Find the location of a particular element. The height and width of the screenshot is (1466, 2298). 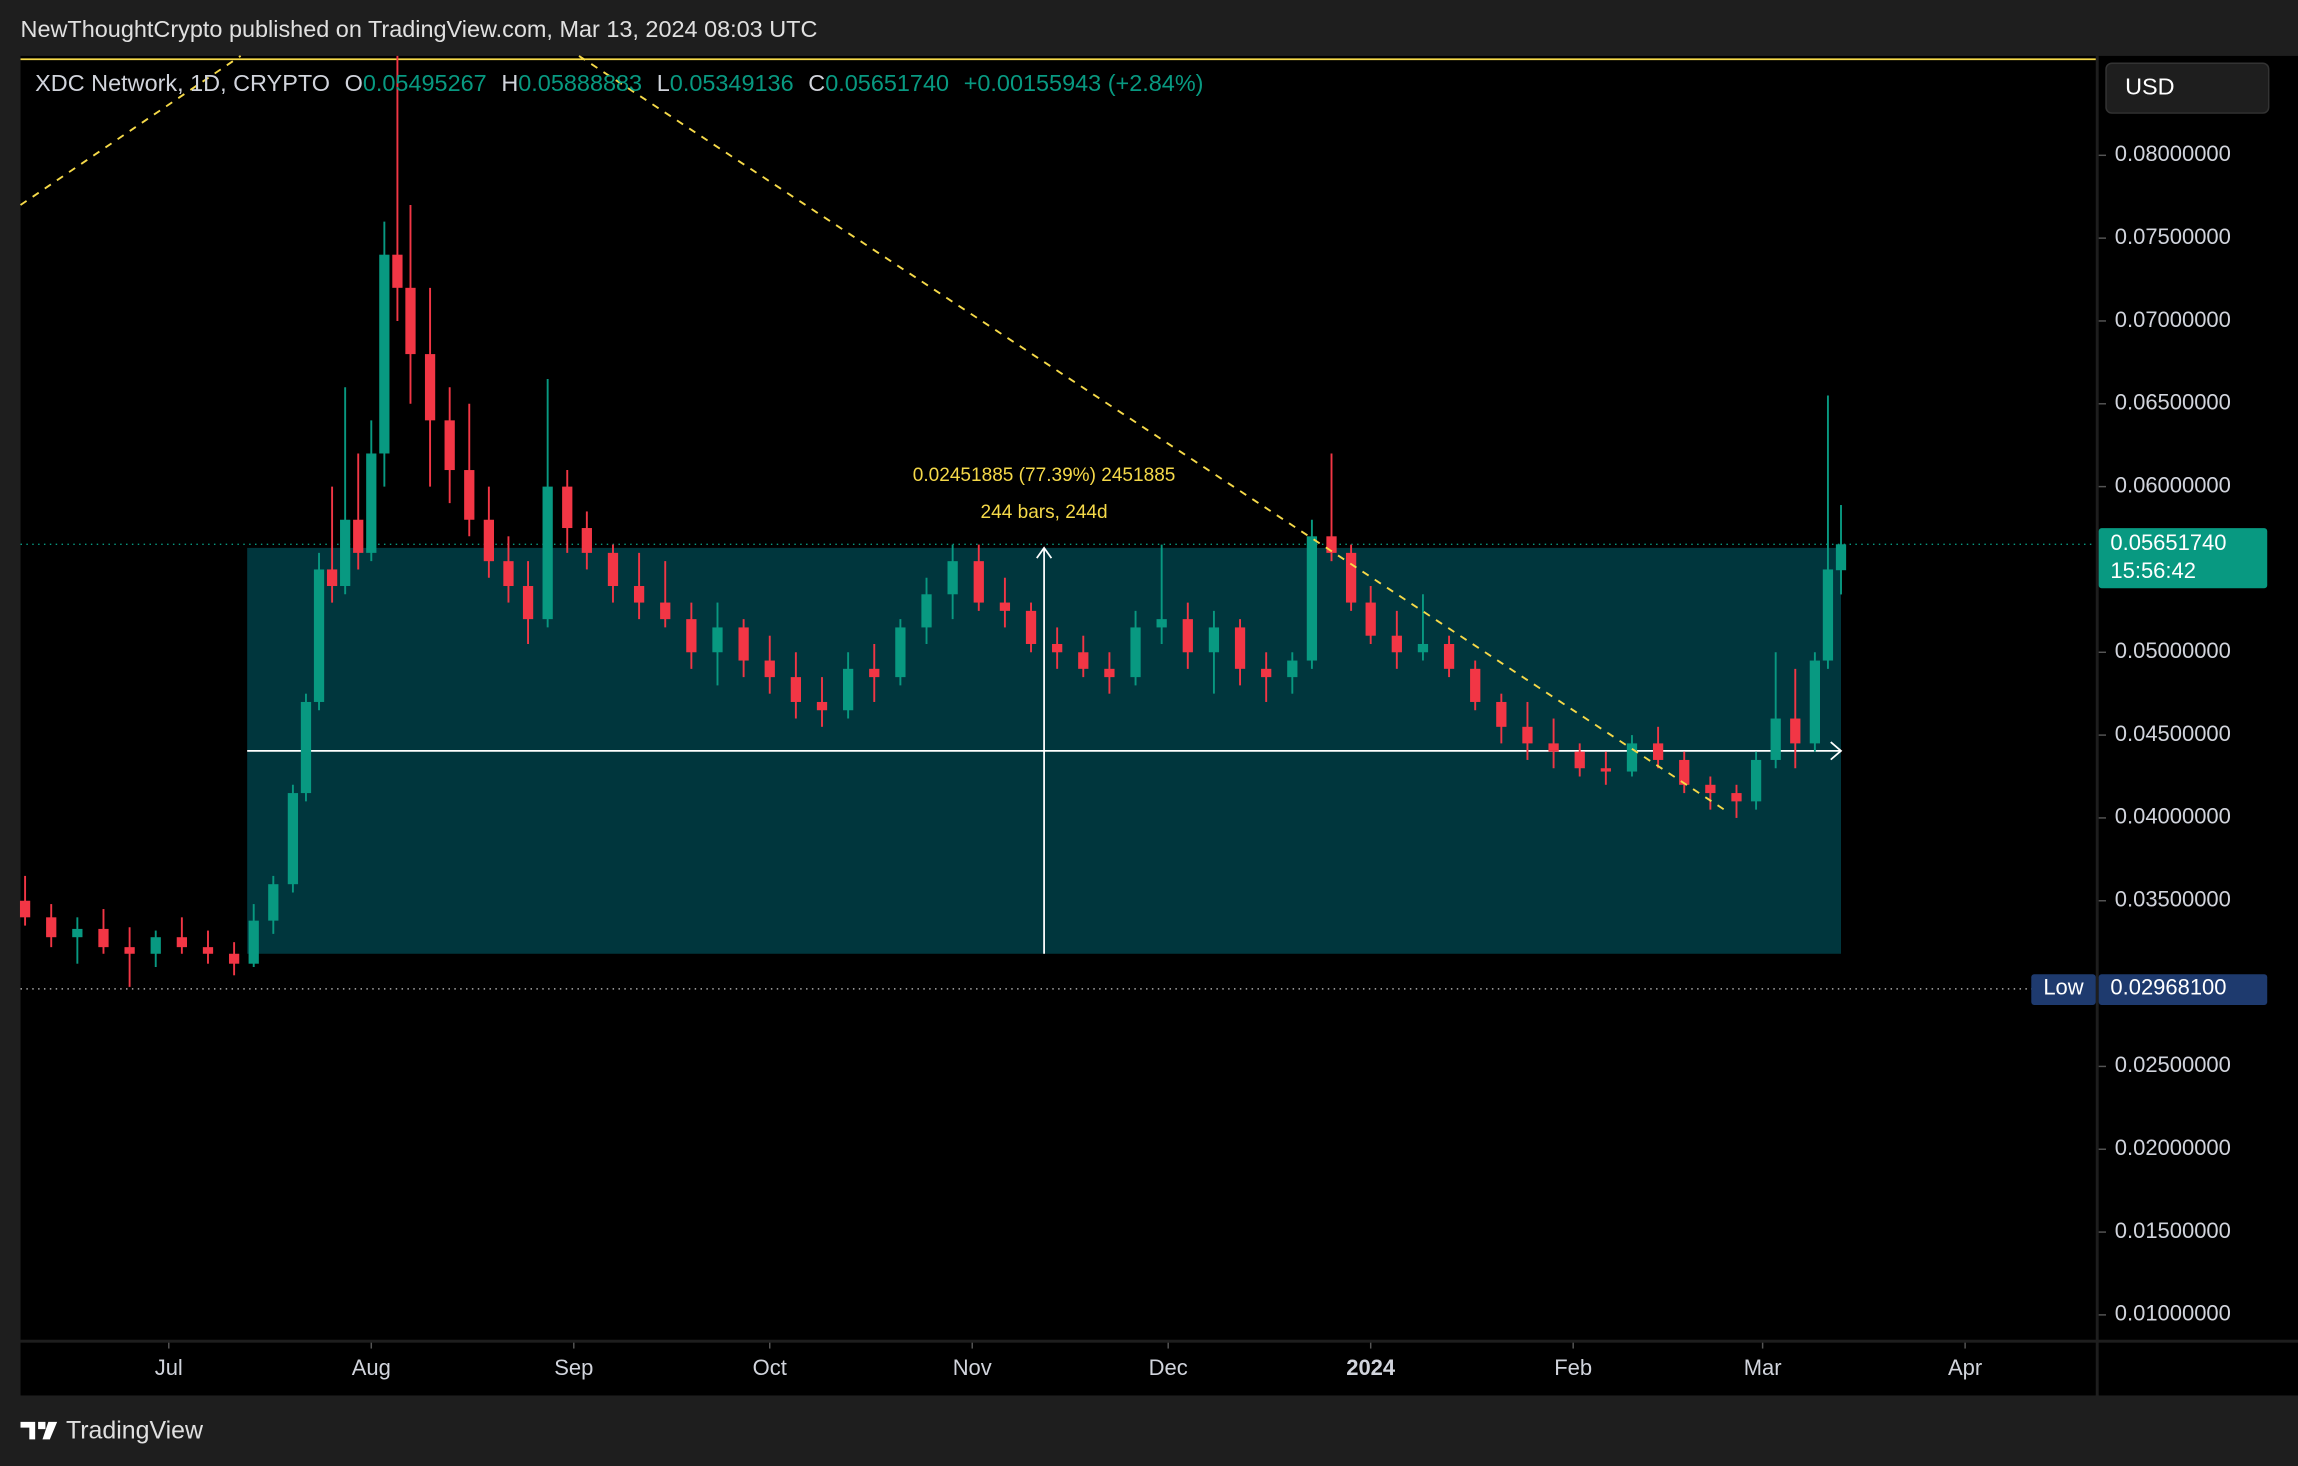

legend-item: O is located at coordinates (354, 83).